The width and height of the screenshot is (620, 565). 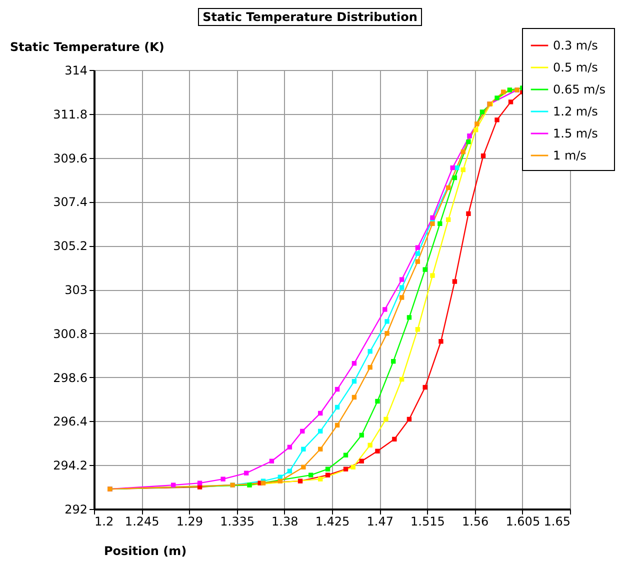 I want to click on y-tick-label: 307.4, so click(x=70, y=202).